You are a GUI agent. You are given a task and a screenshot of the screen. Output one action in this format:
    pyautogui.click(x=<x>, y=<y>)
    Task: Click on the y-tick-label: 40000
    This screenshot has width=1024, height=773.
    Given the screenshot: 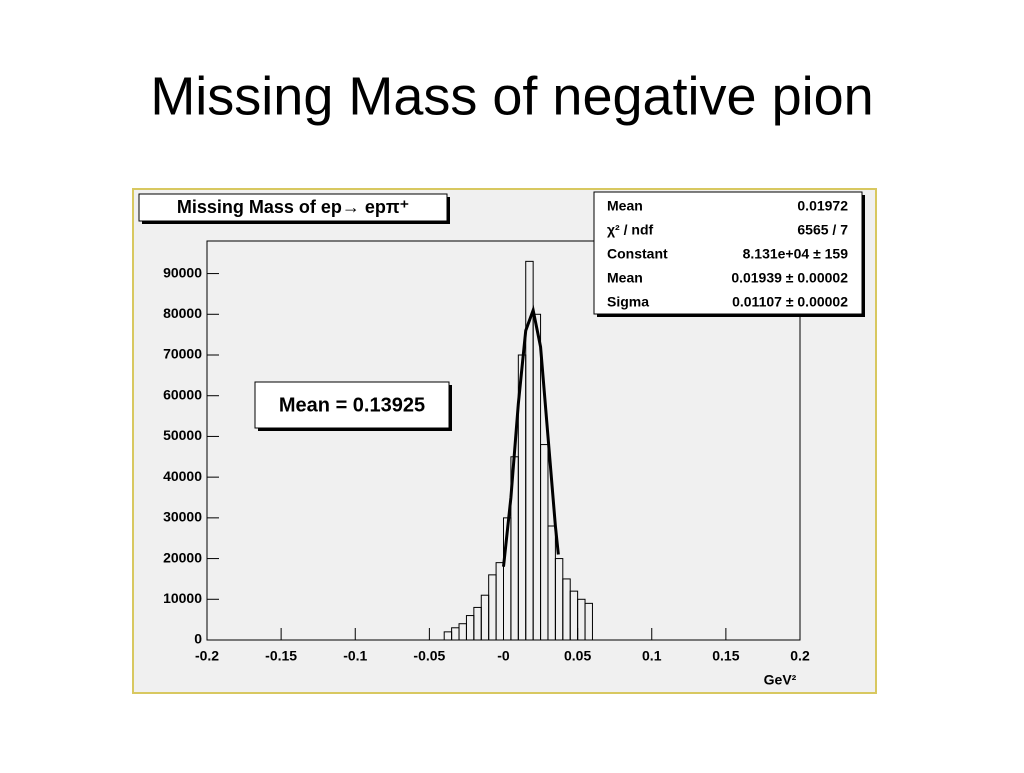 What is the action you would take?
    pyautogui.click(x=182, y=476)
    